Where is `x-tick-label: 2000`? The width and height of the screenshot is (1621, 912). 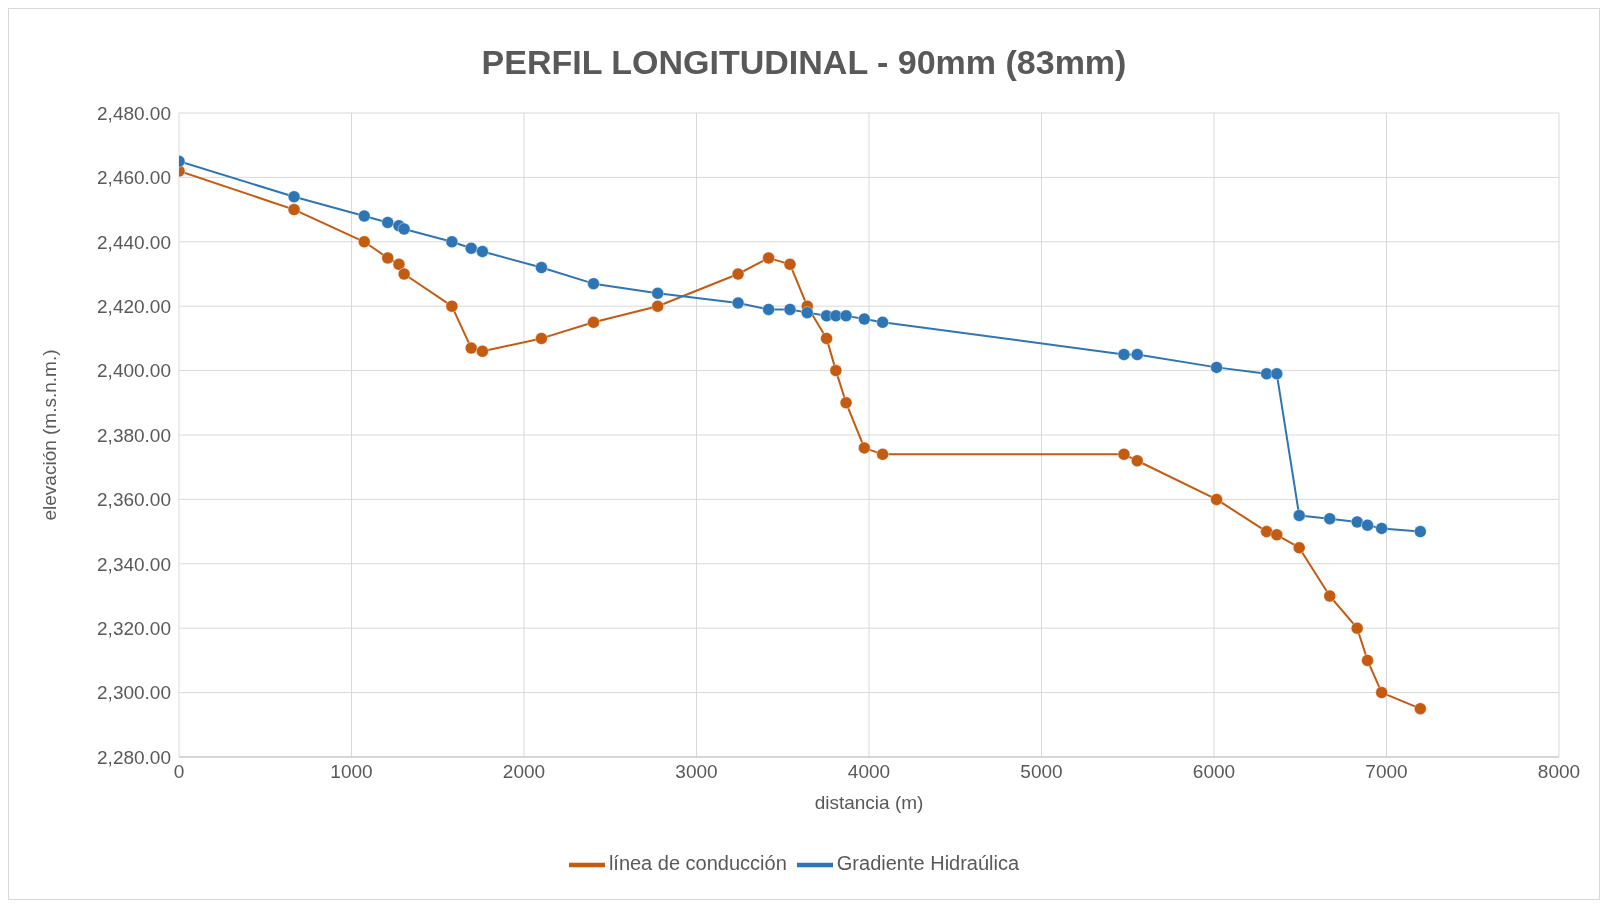
x-tick-label: 2000 is located at coordinates (524, 772).